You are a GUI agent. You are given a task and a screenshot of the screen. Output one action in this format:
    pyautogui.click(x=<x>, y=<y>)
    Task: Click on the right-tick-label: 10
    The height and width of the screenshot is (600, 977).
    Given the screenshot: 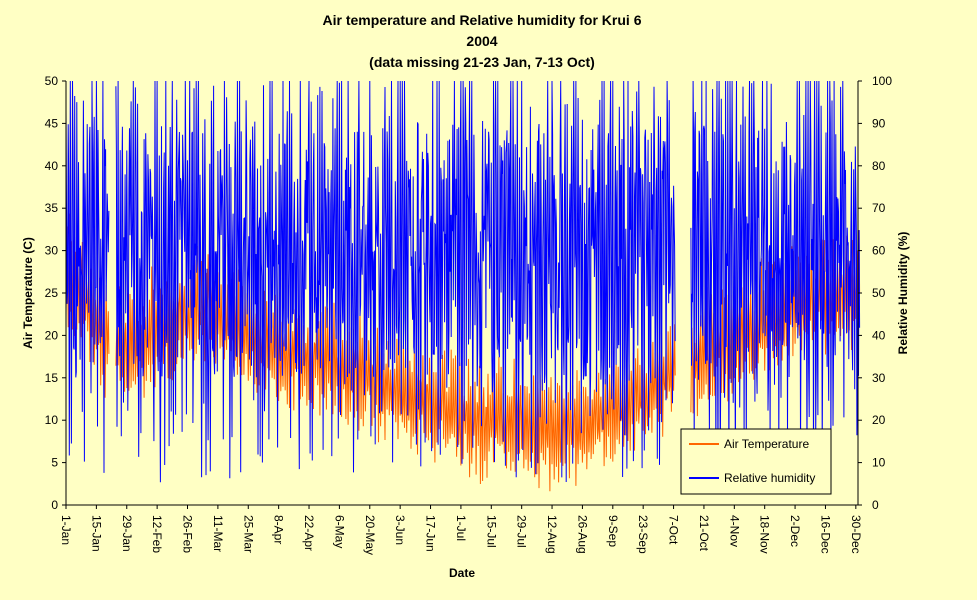 What is the action you would take?
    pyautogui.click(x=879, y=463)
    